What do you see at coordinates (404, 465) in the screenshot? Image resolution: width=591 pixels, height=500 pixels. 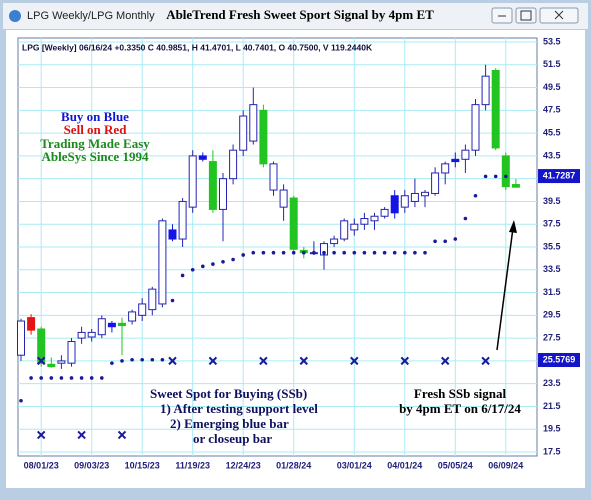 I see `x-tick-label: 04/01/24` at bounding box center [404, 465].